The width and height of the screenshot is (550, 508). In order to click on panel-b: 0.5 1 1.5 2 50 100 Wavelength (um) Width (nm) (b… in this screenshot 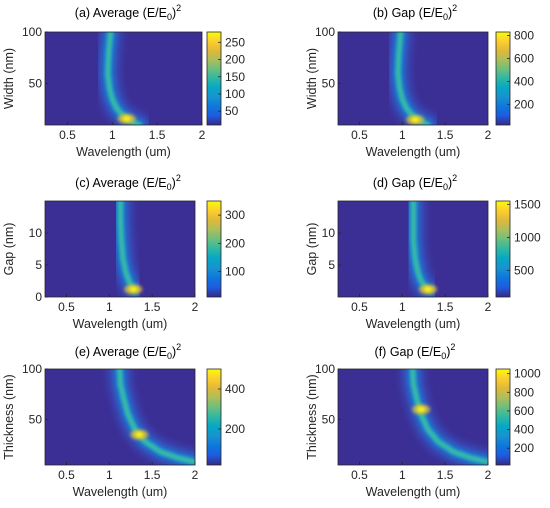, I will do `click(419, 81)`.